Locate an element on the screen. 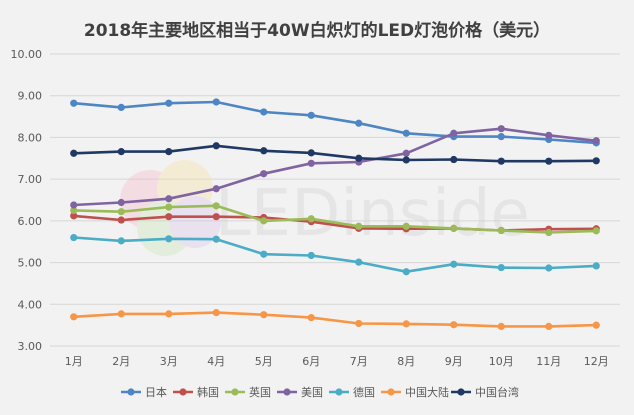 The height and width of the screenshot is (415, 634). legend-item: 日本 is located at coordinates (144, 392).